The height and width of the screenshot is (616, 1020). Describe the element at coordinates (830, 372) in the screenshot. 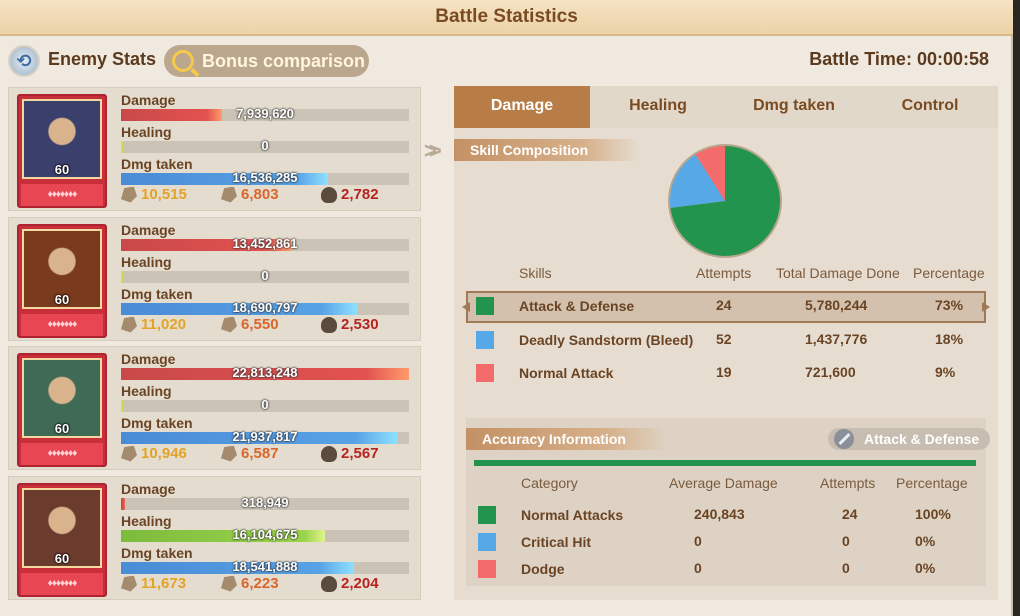

I see `skill-total-damage: 721,600` at that location.